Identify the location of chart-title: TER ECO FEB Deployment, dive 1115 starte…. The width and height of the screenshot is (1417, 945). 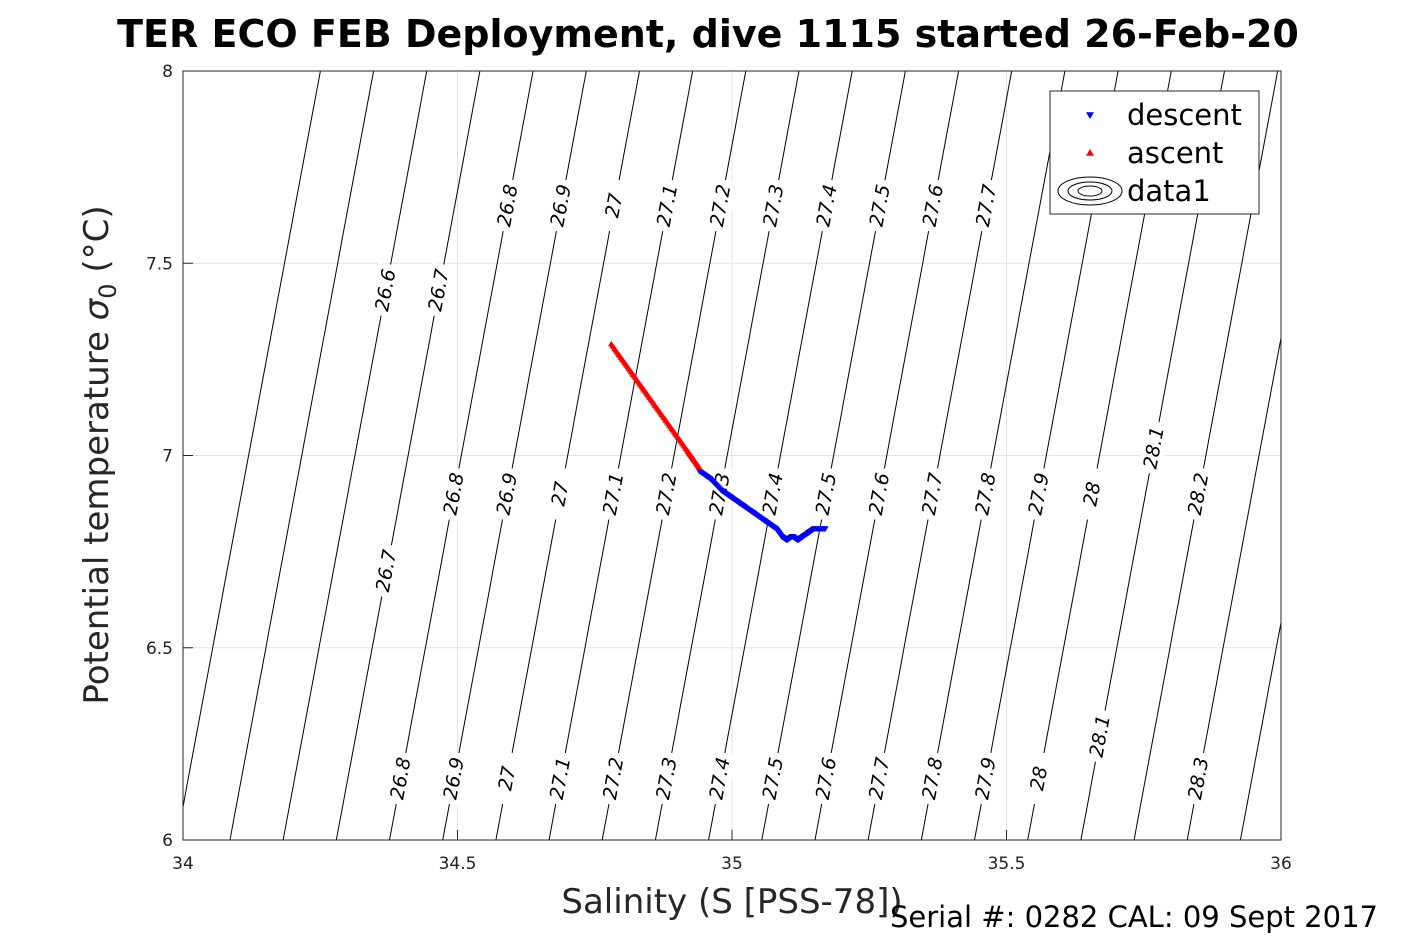
(708, 34).